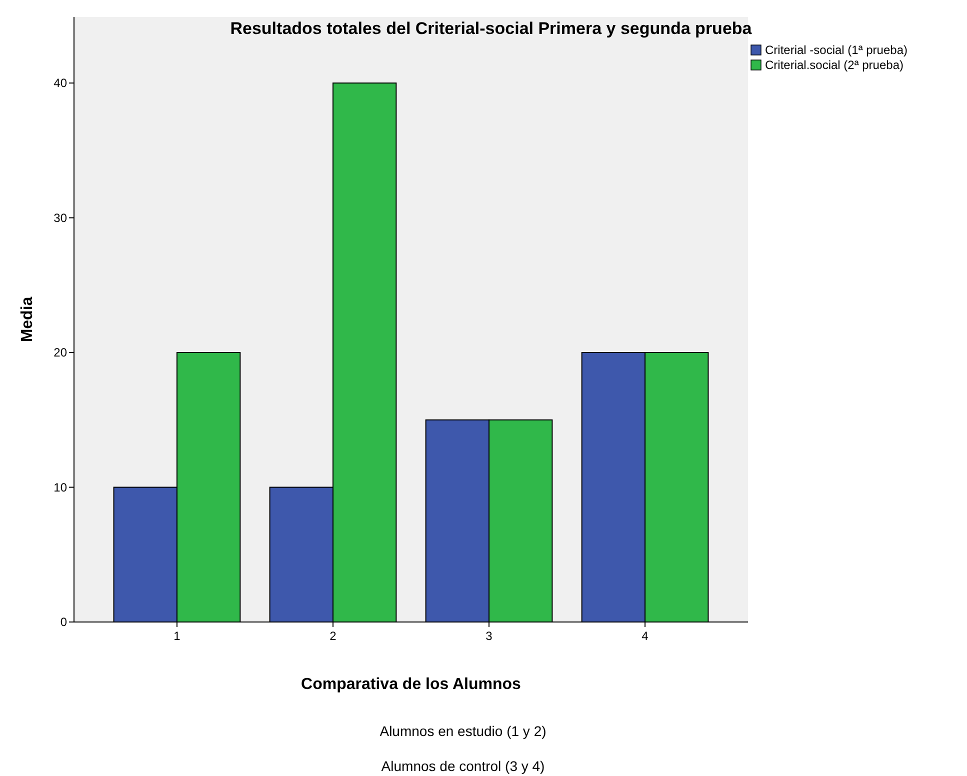 The width and height of the screenshot is (967, 776). What do you see at coordinates (61, 217) in the screenshot?
I see `y-tick-label: 30` at bounding box center [61, 217].